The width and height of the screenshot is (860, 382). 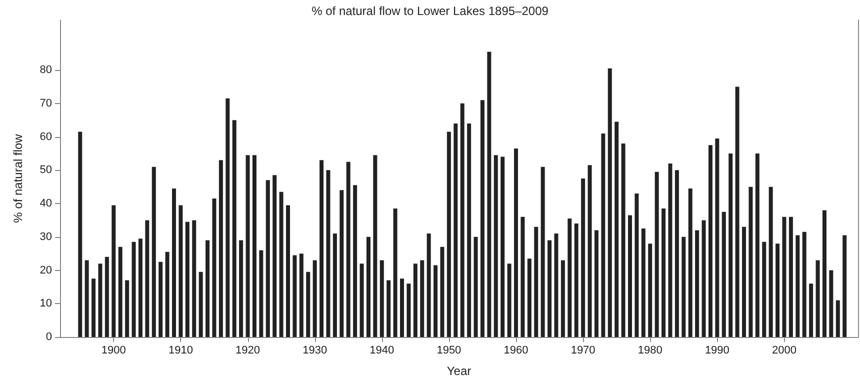 I want to click on y-tick-label: 60, so click(x=46, y=136).